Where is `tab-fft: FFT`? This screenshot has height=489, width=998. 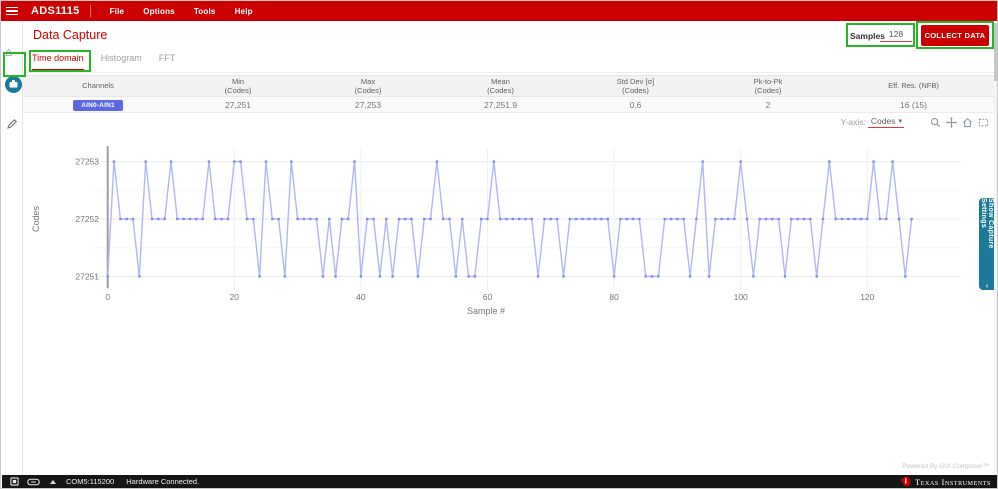
tab-fft: FFT is located at coordinates (167, 58).